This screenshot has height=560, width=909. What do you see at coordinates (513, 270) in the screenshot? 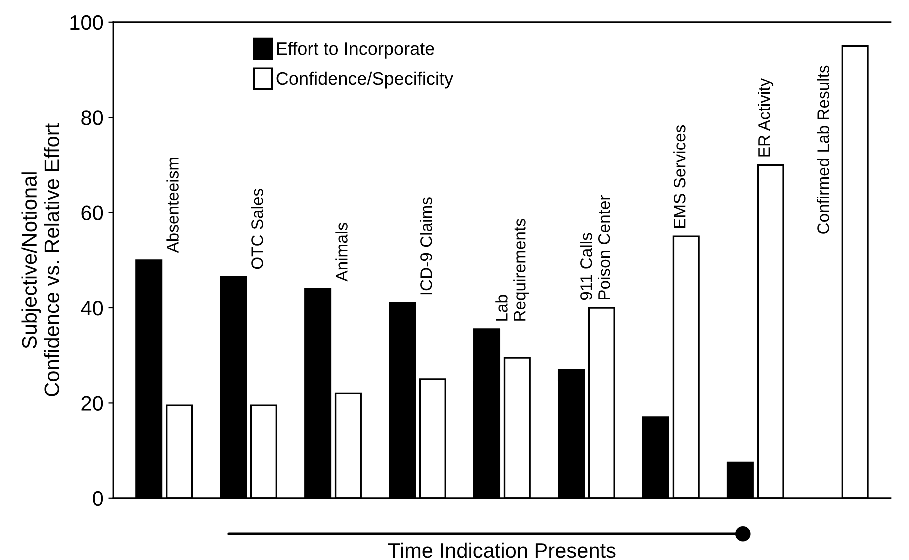
I see `x-tick-label: Lab Requirements` at bounding box center [513, 270].